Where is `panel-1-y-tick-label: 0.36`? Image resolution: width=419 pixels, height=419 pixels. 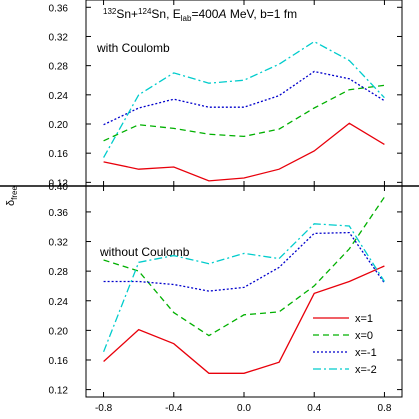 panel-1-y-tick-label: 0.36 is located at coordinates (59, 213).